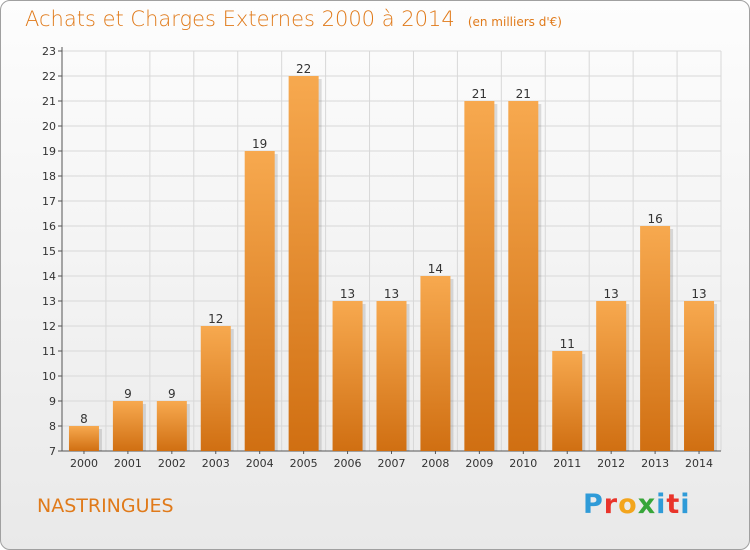  Describe the element at coordinates (628, 504) in the screenshot. I see `logo-letter: o` at that location.